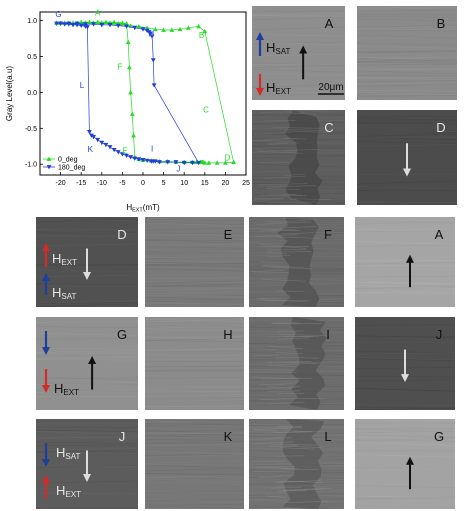 The height and width of the screenshot is (511, 474). Describe the element at coordinates (122, 183) in the screenshot. I see `x-tick-label: -5` at that location.